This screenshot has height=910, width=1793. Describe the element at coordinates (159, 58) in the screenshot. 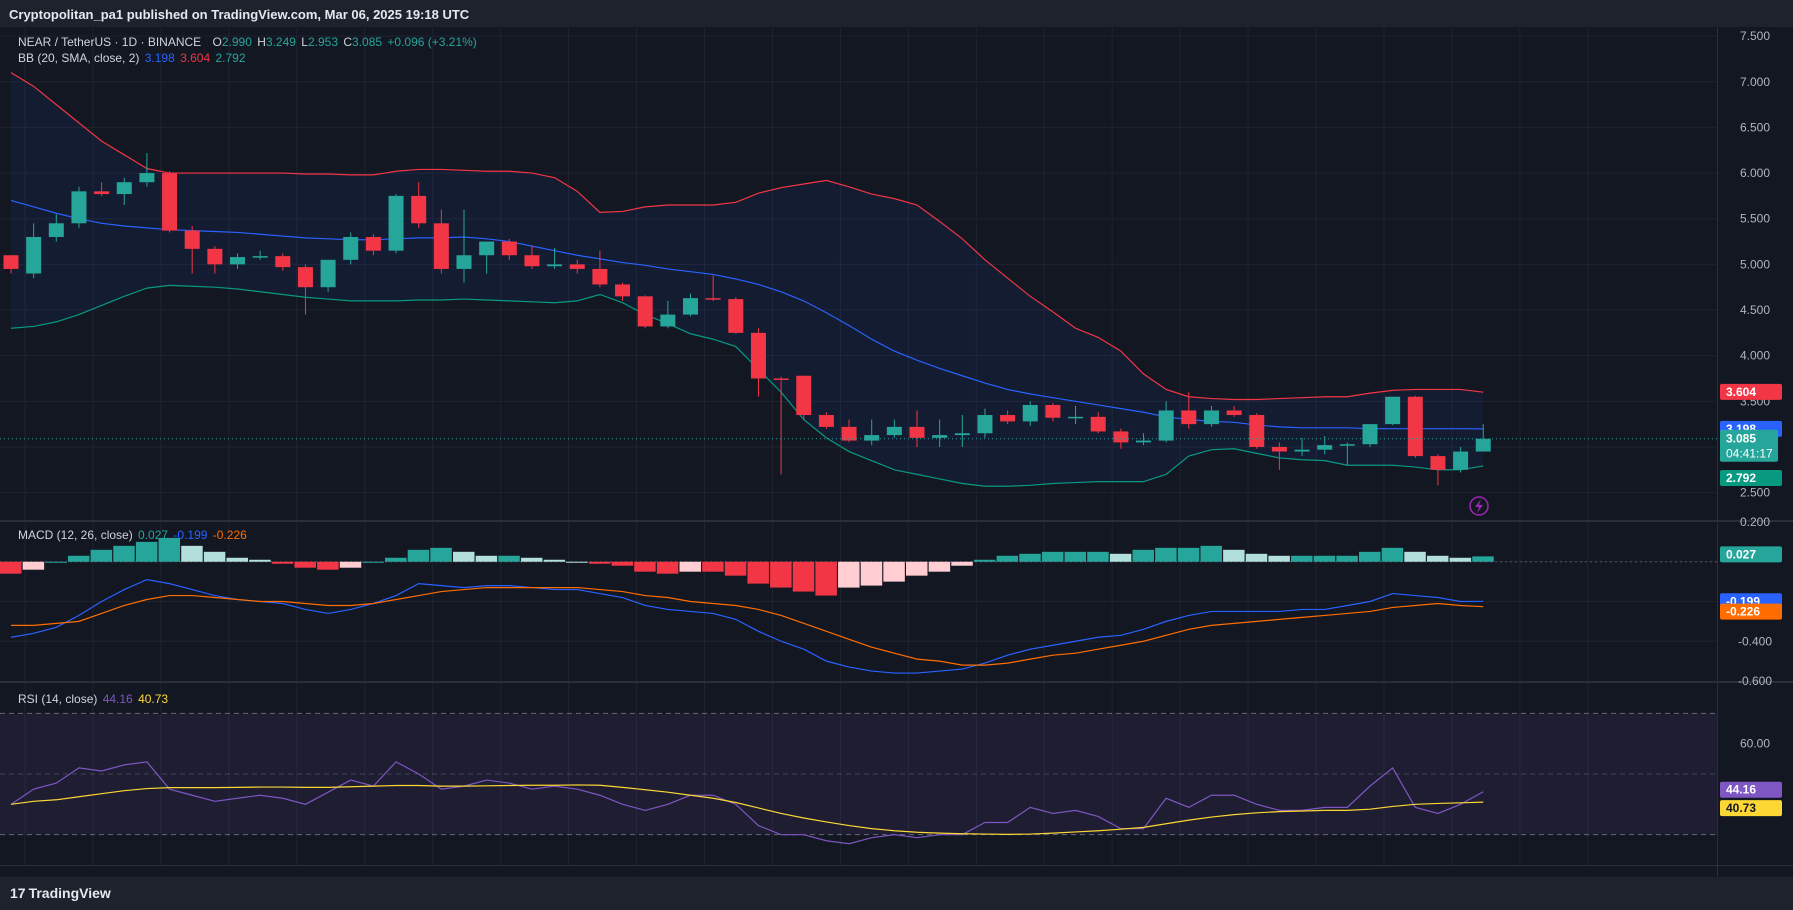

I see `bb-basis-value: 3.198` at that location.